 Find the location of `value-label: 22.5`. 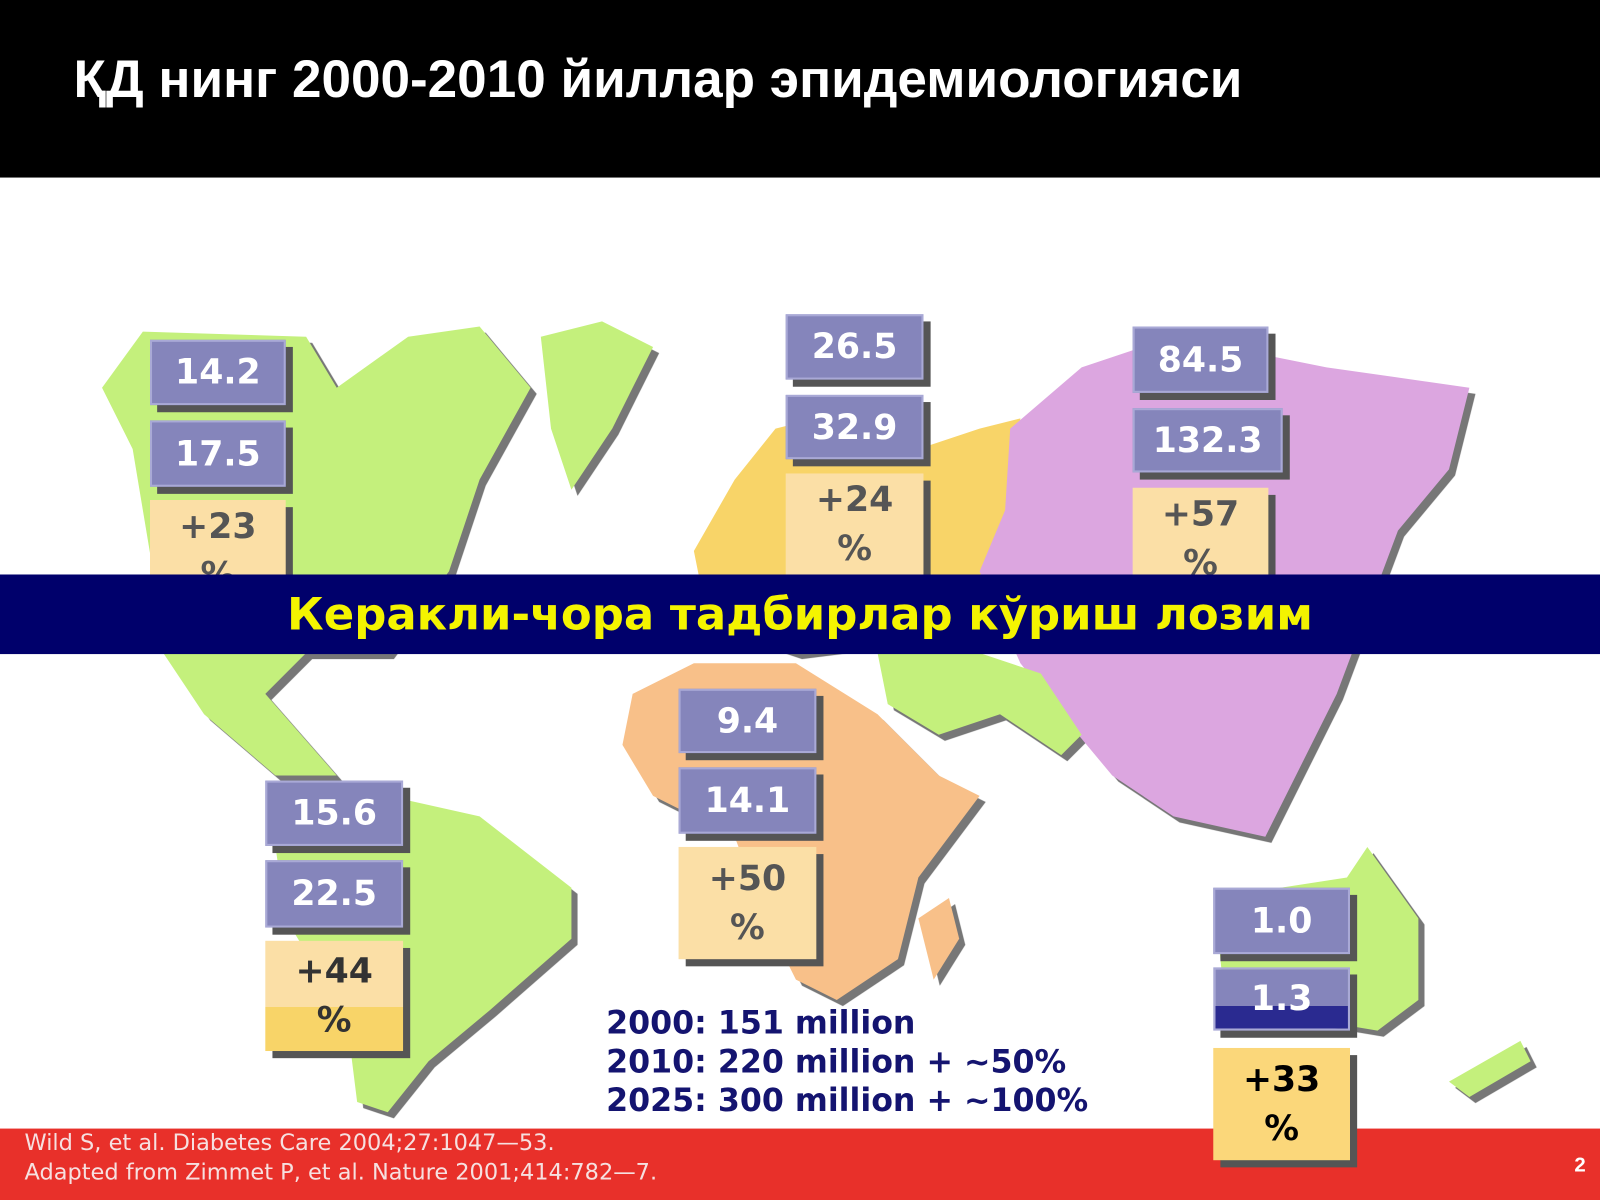

value-label: 22.5 is located at coordinates (334, 894).